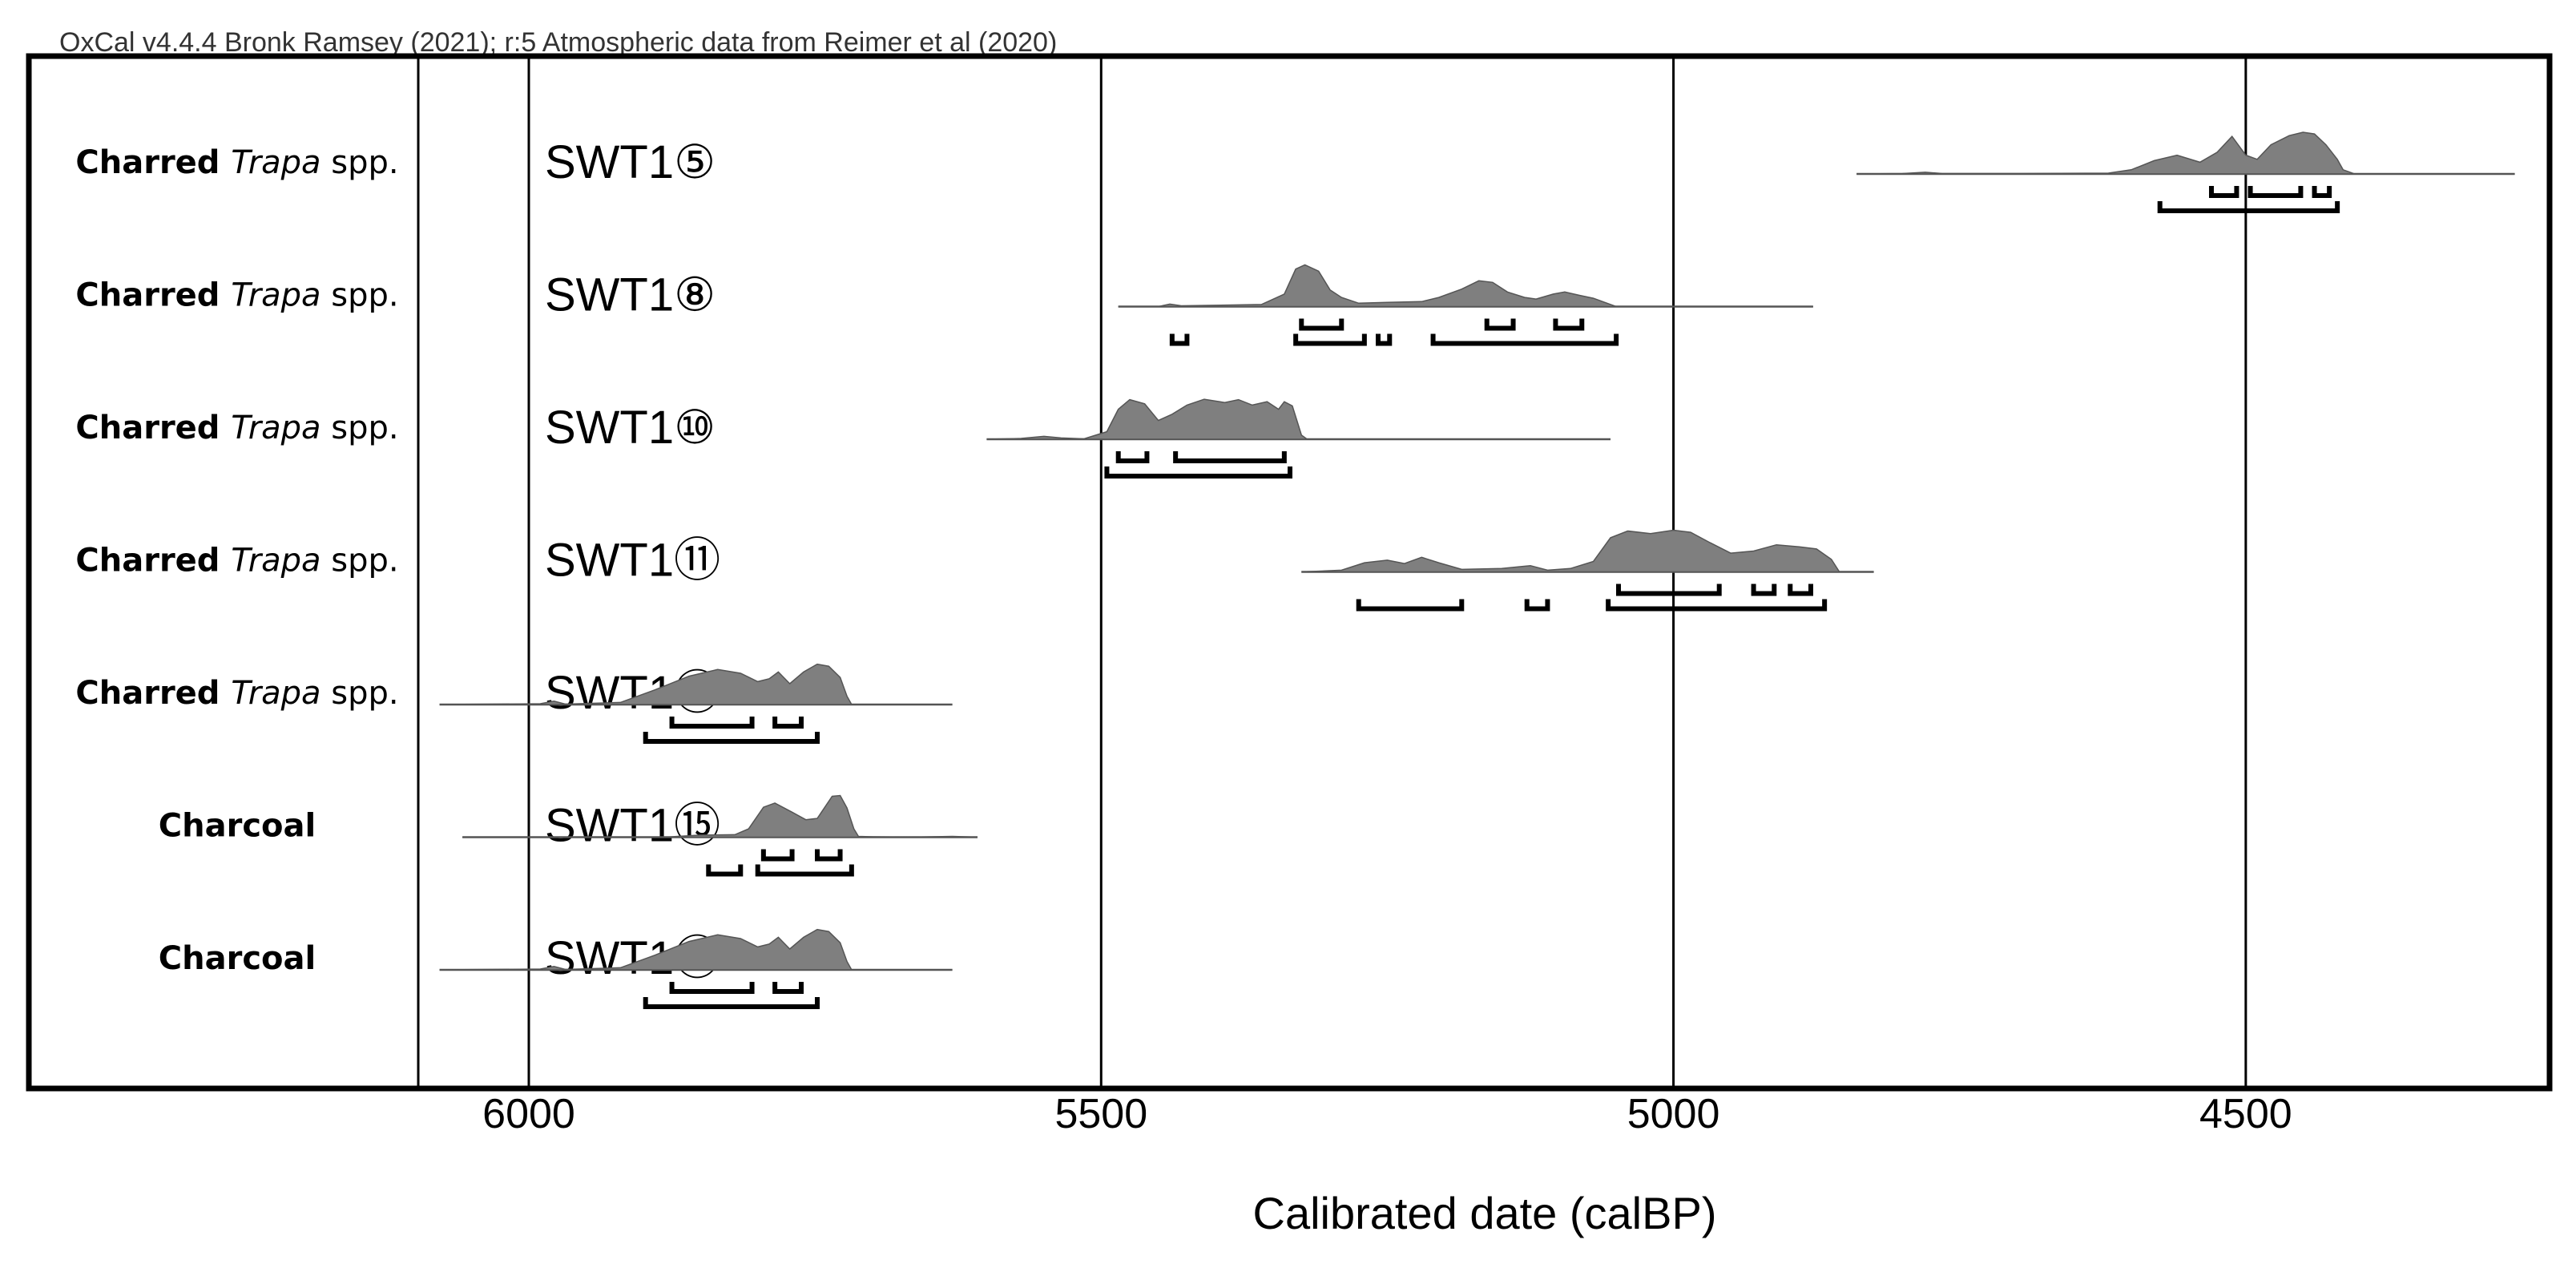  Describe the element at coordinates (2245, 1114) in the screenshot. I see `x-tick-label: 4500` at that location.